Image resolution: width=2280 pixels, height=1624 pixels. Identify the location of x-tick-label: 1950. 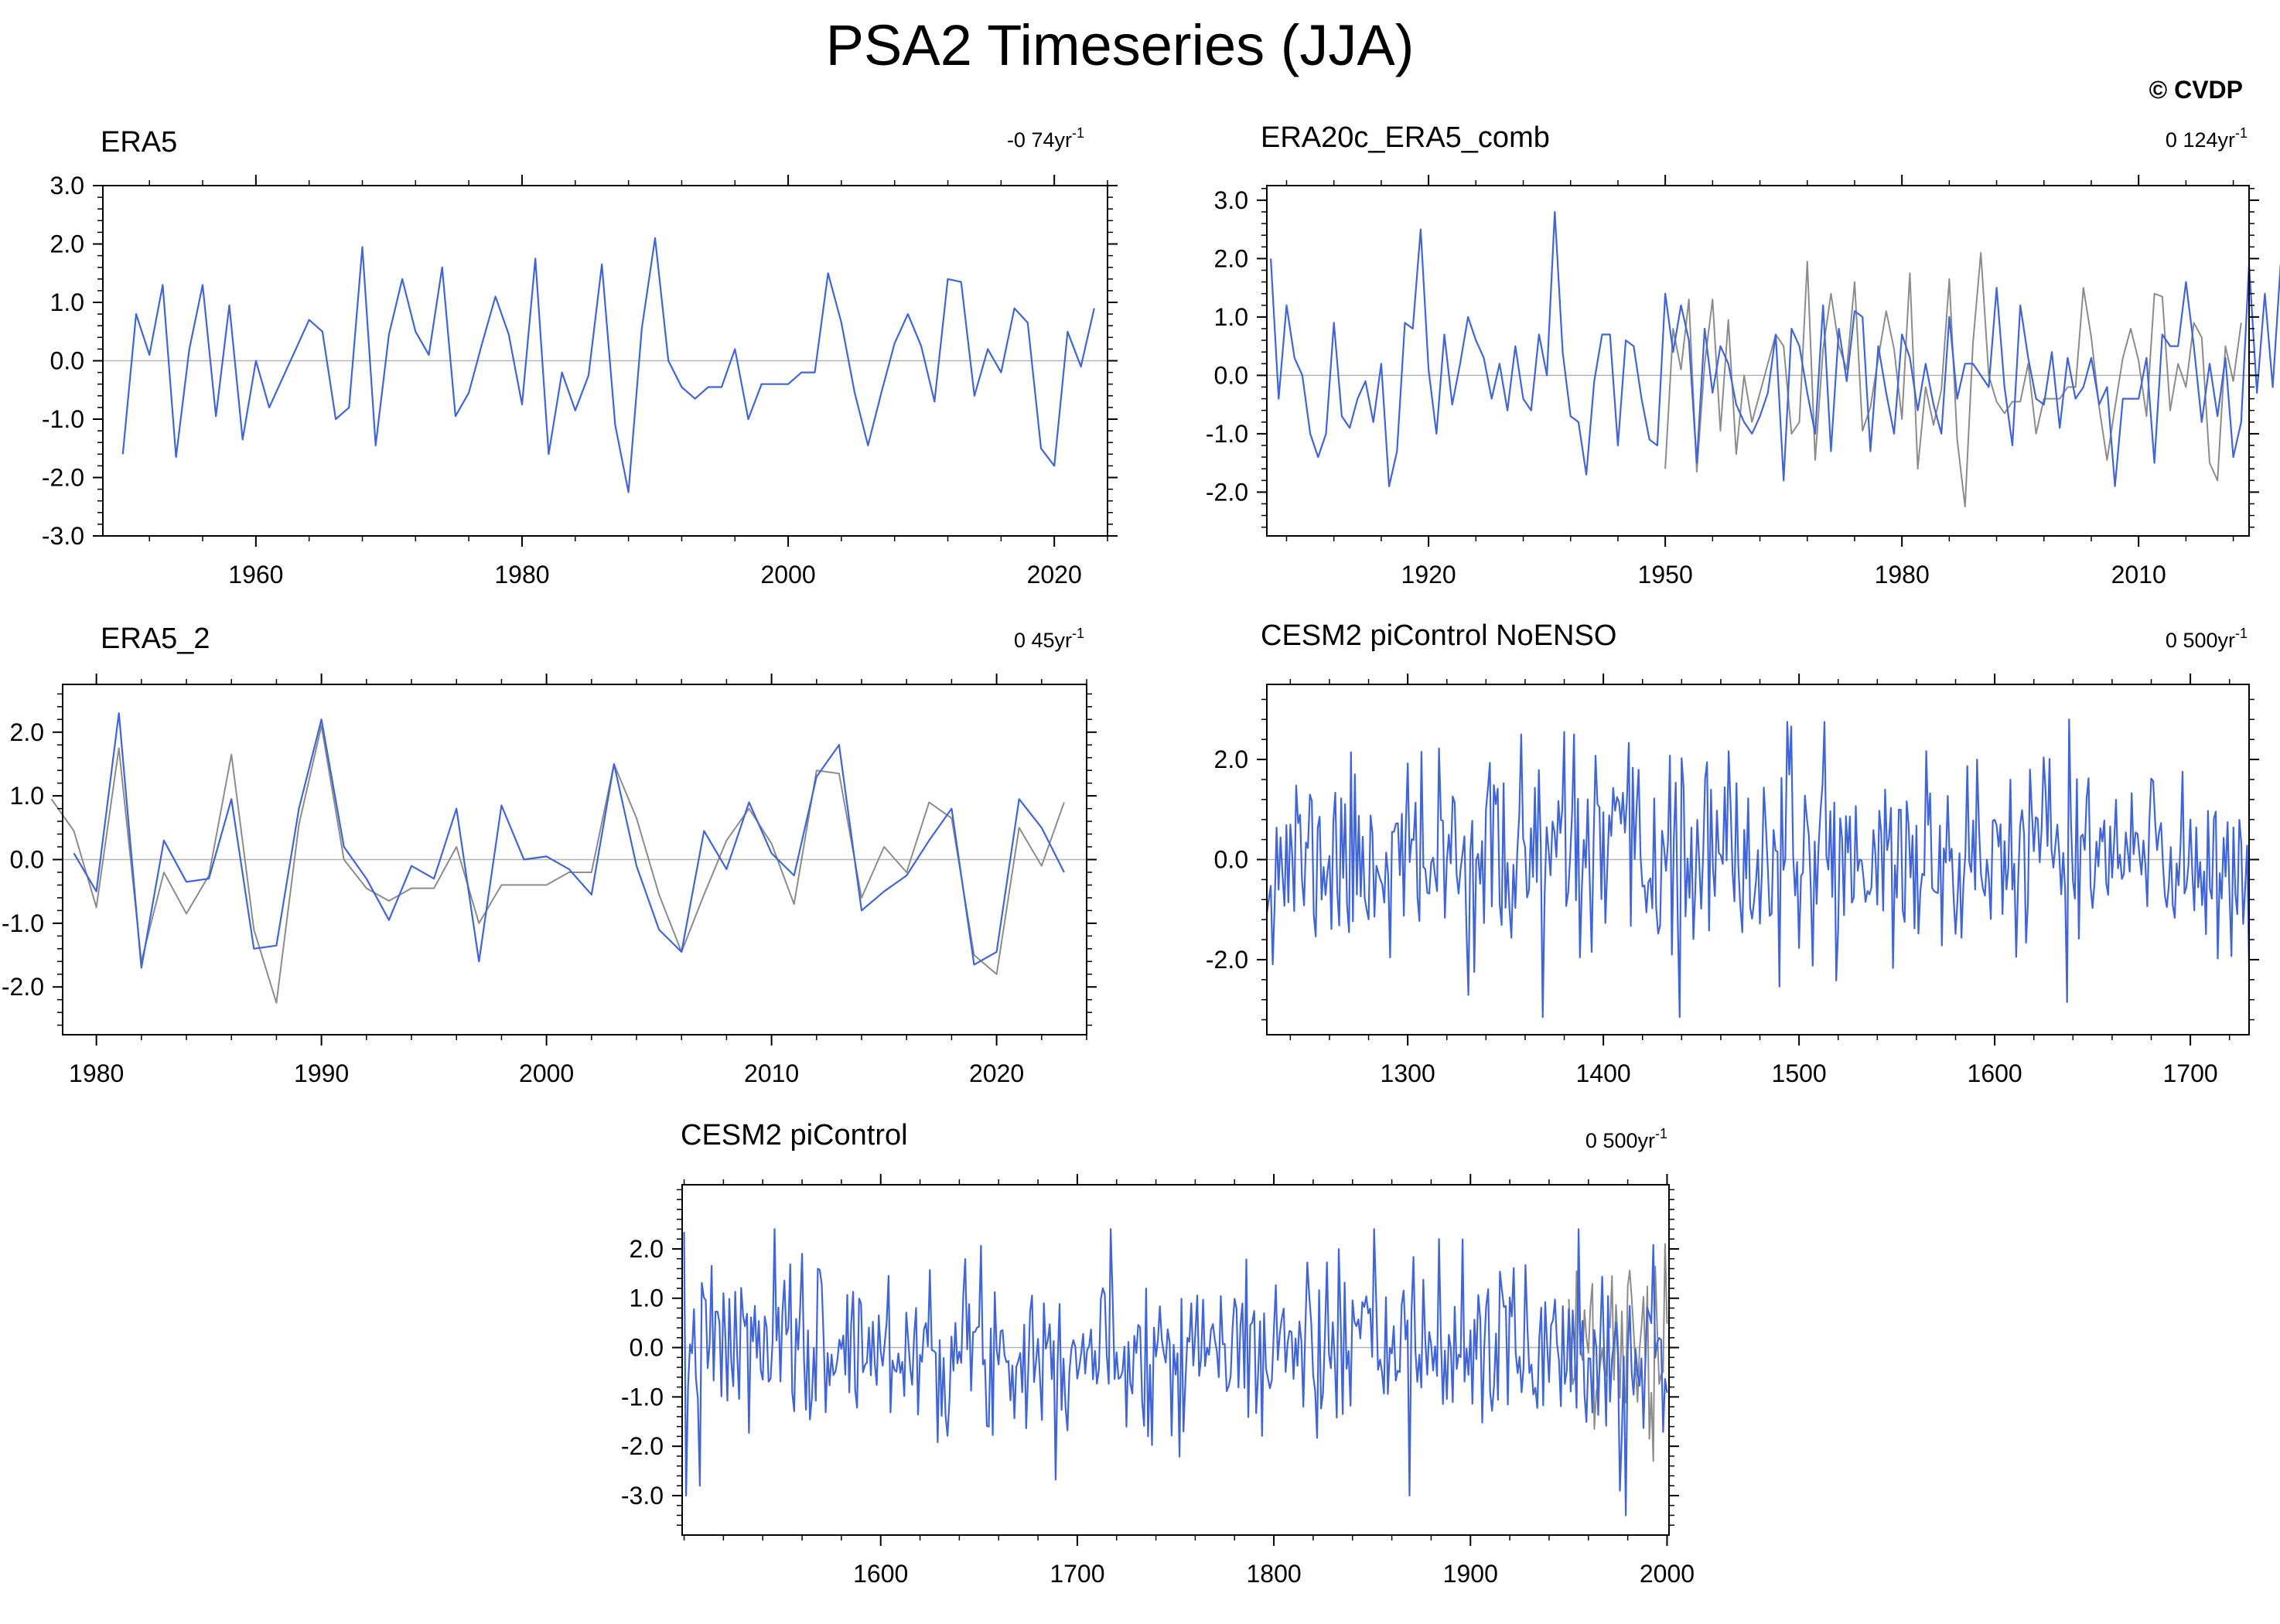
(1666, 575).